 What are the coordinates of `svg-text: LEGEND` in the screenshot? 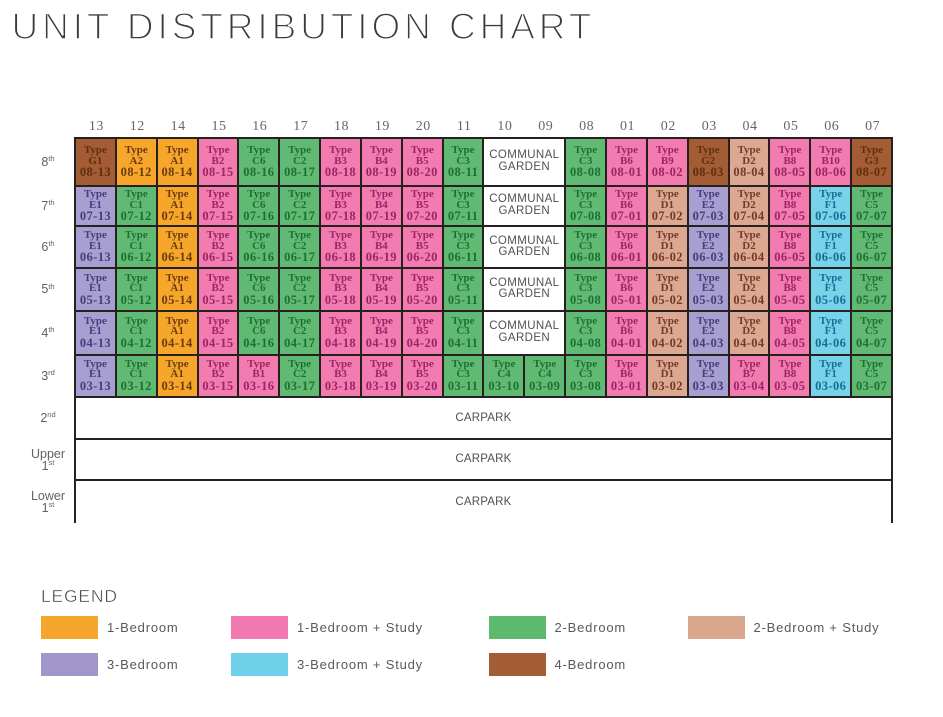 It's located at (79, 596).